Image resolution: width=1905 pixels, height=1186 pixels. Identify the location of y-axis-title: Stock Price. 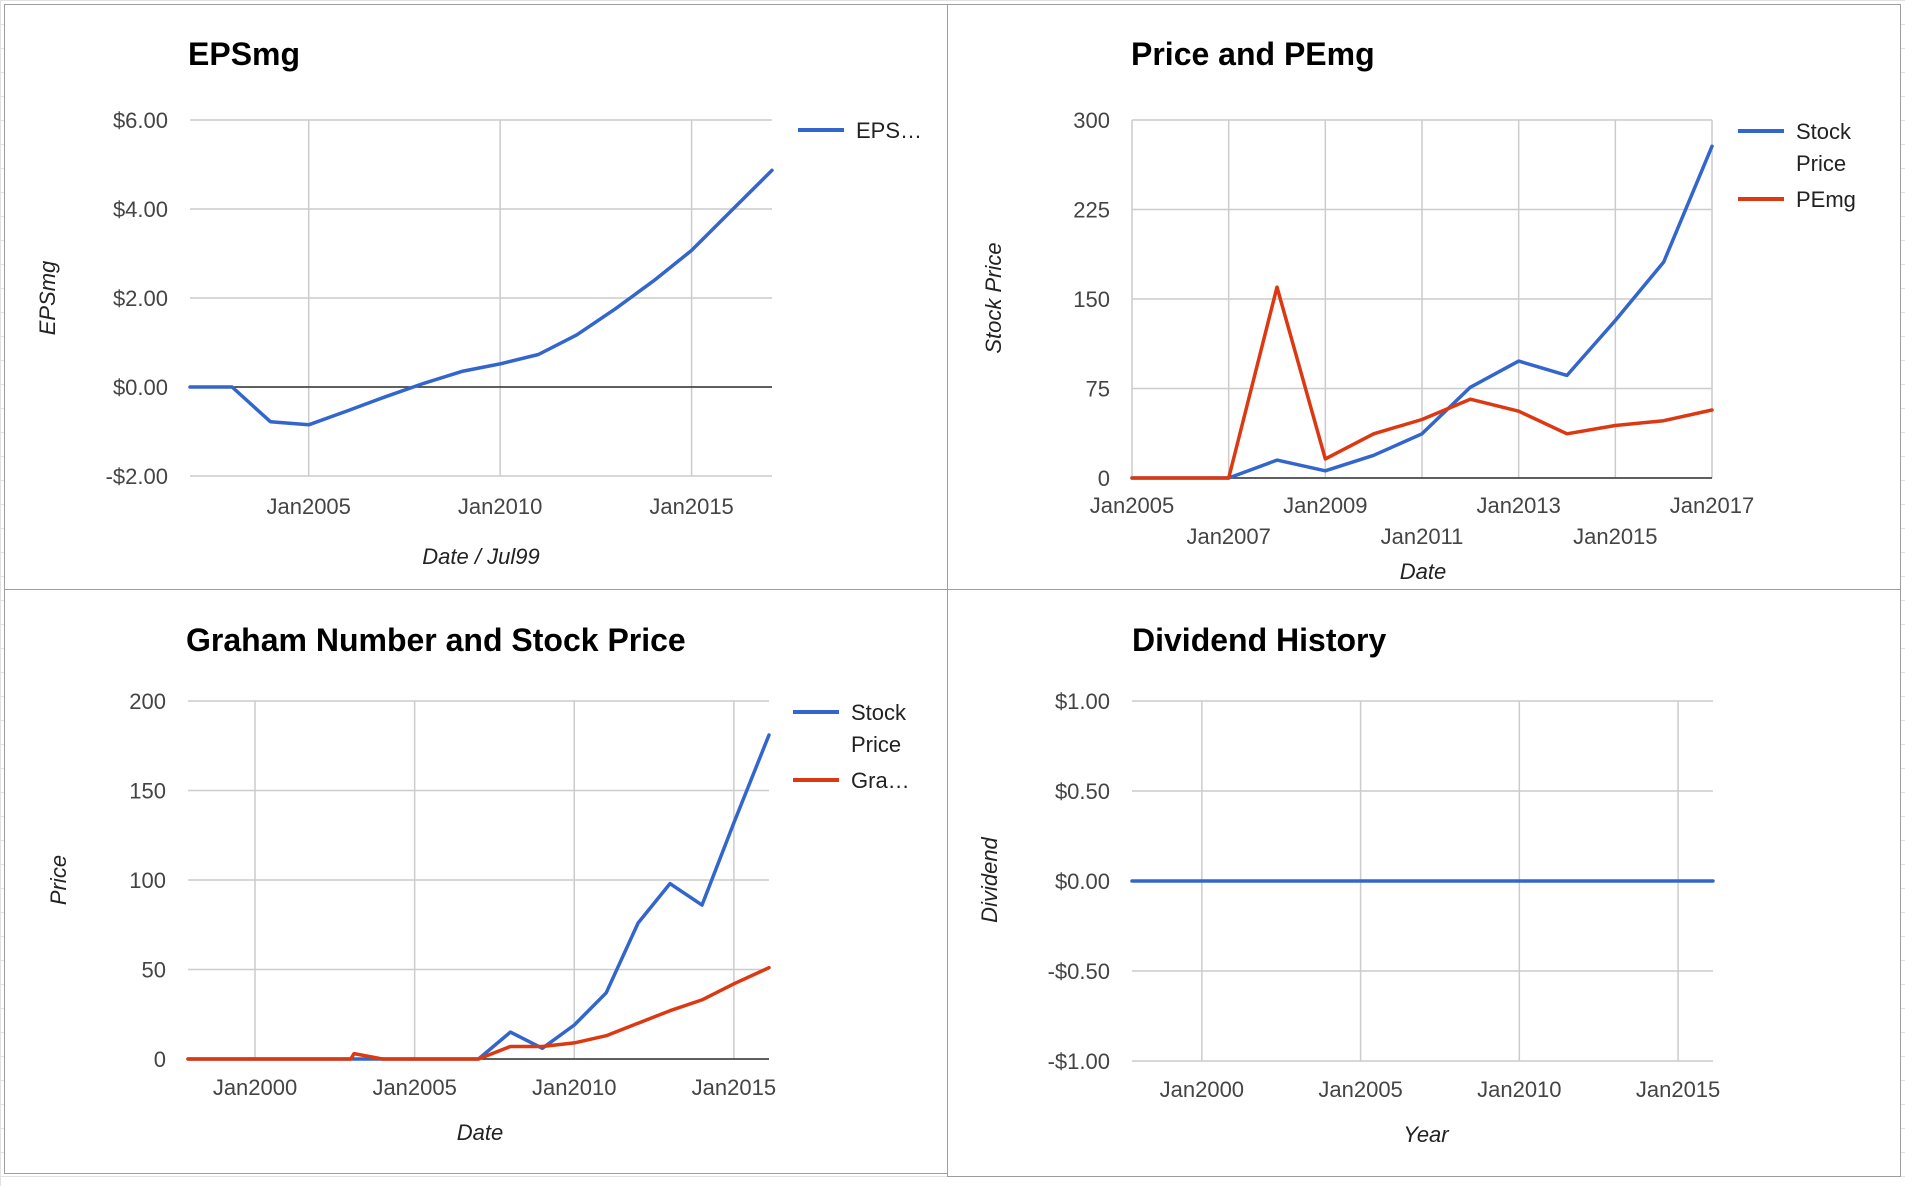
(993, 297).